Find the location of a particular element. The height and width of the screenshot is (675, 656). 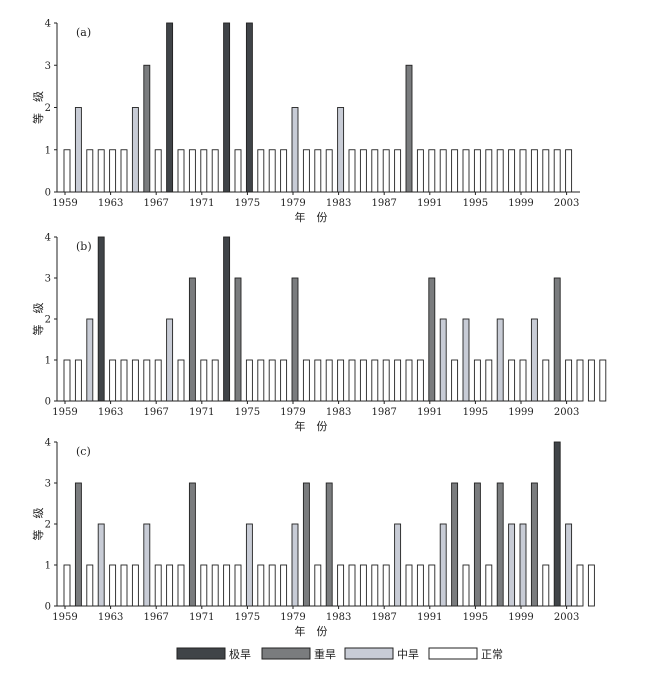

panel-label: (a) is located at coordinates (83, 32).